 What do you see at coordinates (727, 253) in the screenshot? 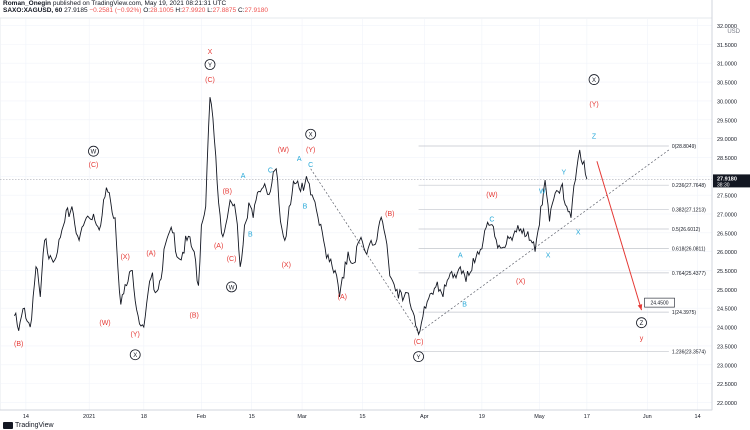
I see `y-tick-label: 26.0000` at bounding box center [727, 253].